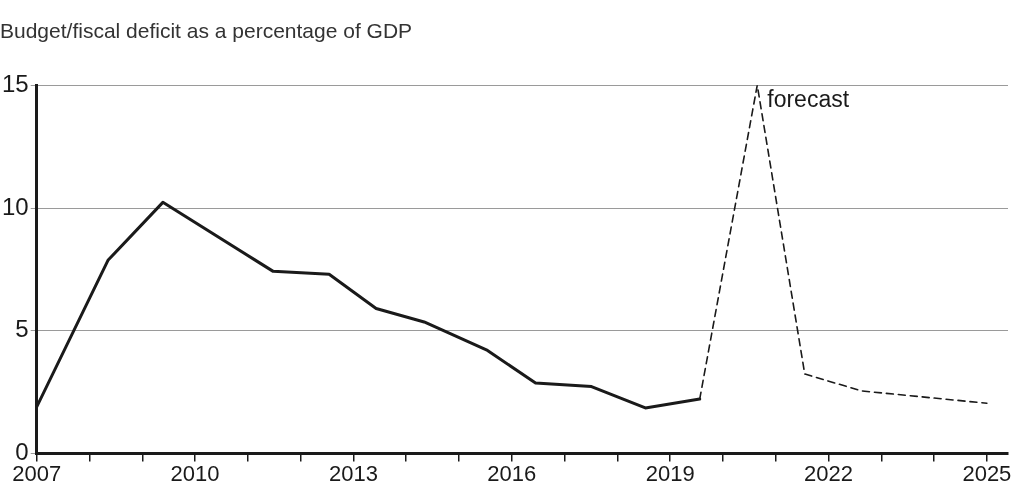 Image resolution: width=1014 pixels, height=488 pixels. I want to click on chart-title: Budget/fiscal deficit as a percentage of GDP, so click(206, 31).